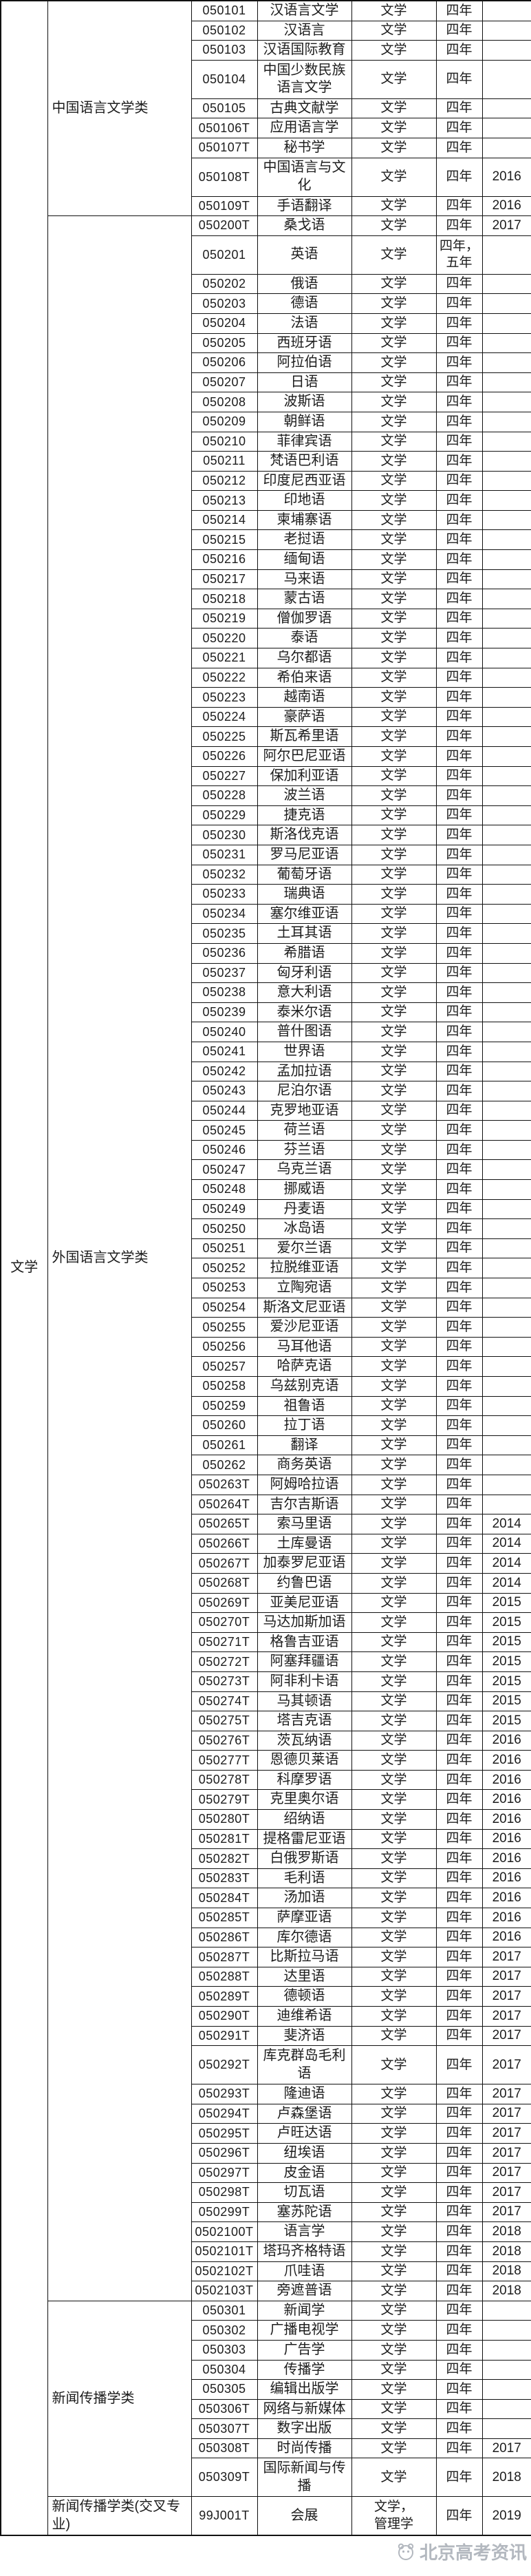 The height and width of the screenshot is (2576, 531). What do you see at coordinates (266, 177) in the screenshot?
I see `table-row: 050108T 中国语言与文化 文学 四年 2016` at bounding box center [266, 177].